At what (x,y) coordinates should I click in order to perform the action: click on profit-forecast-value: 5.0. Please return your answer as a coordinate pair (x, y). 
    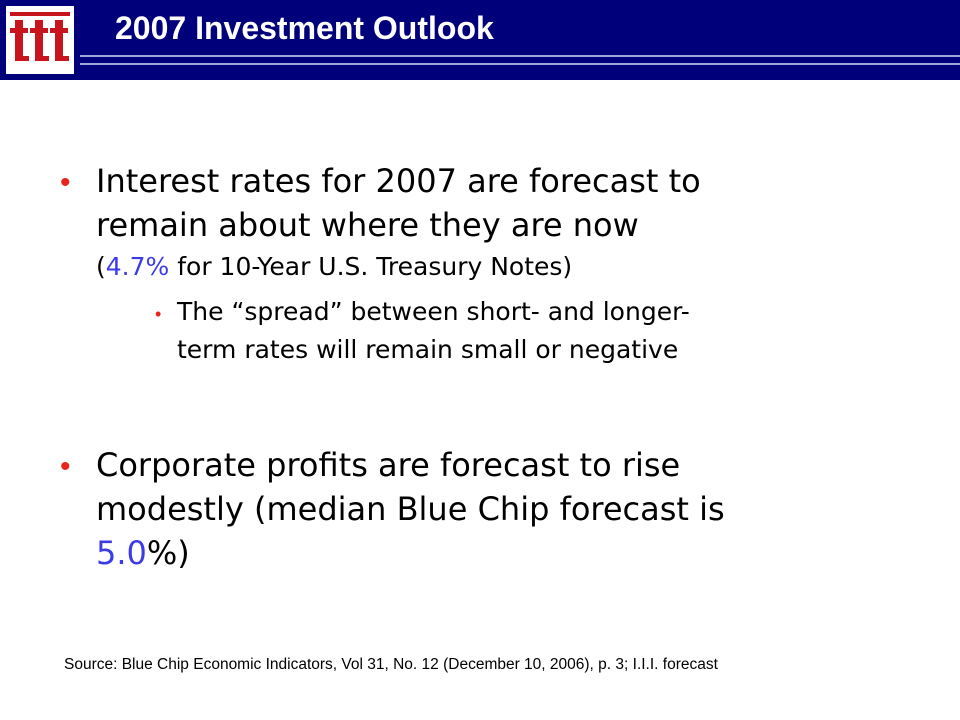
    Looking at the image, I should click on (121, 553).